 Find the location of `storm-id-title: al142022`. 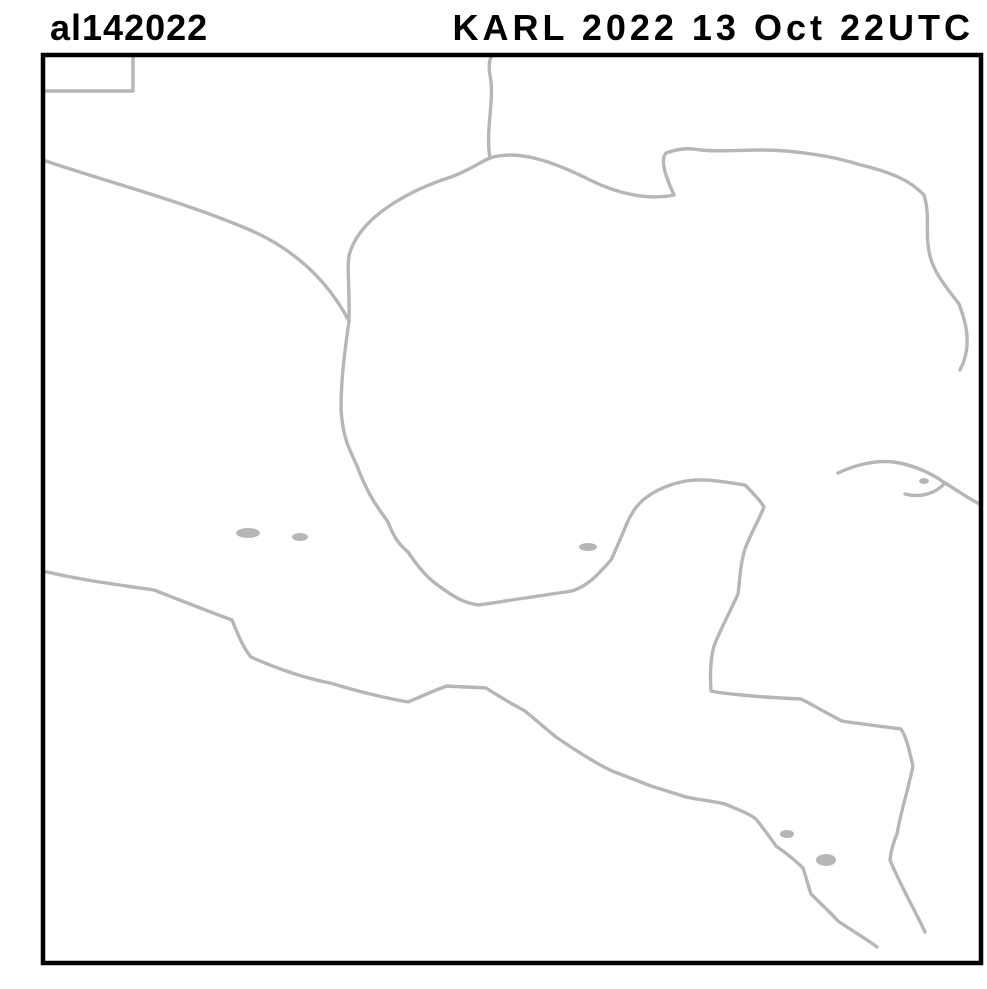

storm-id-title: al142022 is located at coordinates (129, 27).